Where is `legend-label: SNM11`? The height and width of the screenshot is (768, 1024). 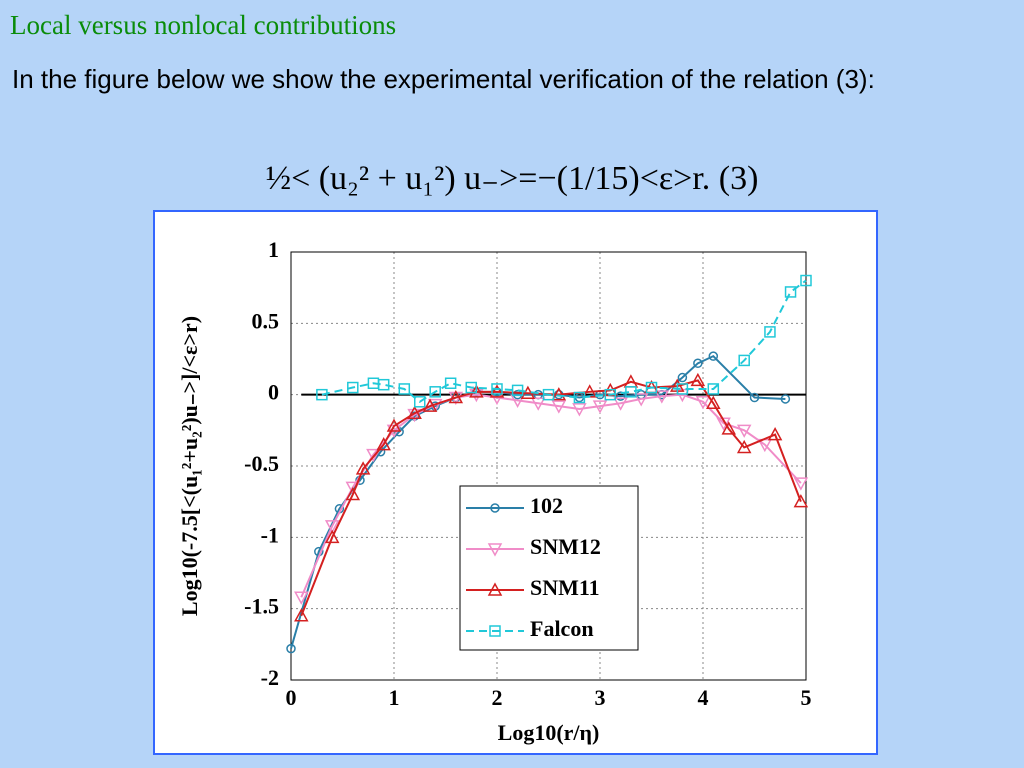
legend-label: SNM11 is located at coordinates (565, 587).